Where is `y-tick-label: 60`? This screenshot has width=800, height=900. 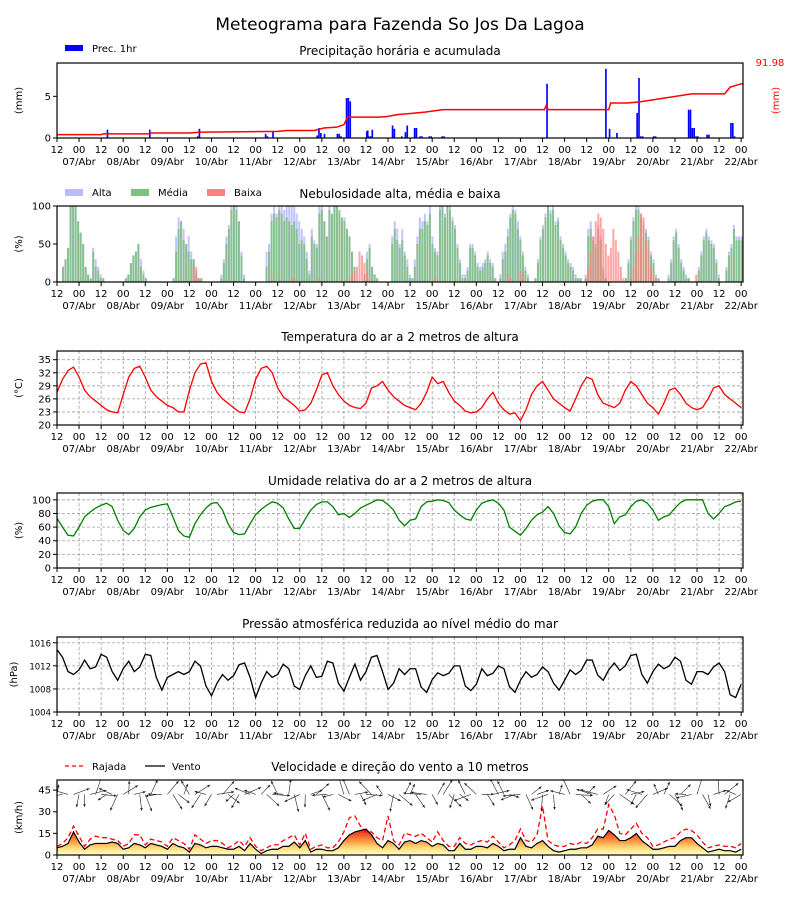
y-tick-label: 60 is located at coordinates (44, 528).